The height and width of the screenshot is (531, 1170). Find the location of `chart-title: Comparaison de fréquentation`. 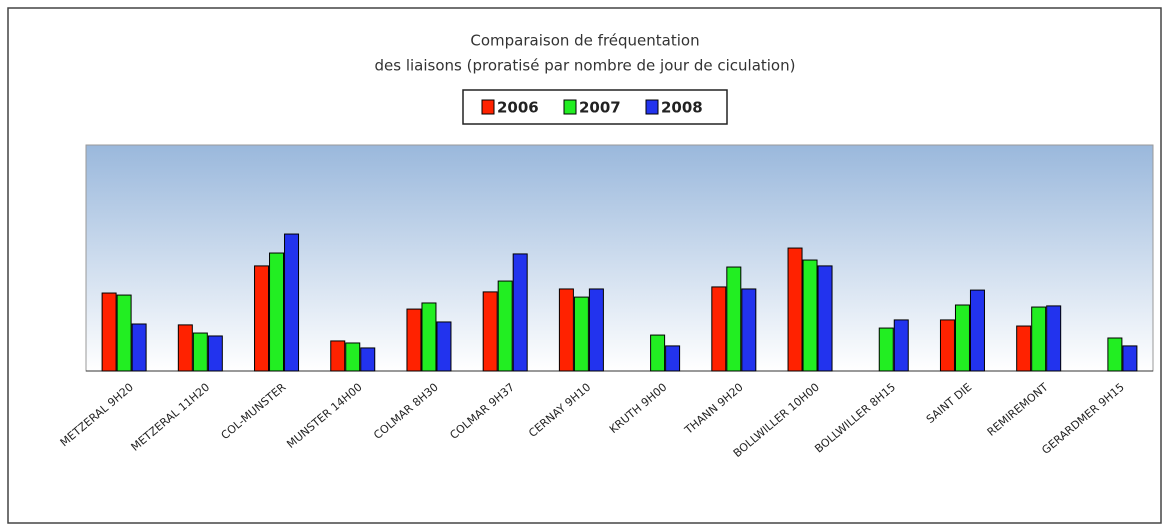

chart-title: Comparaison de fréquentation is located at coordinates (584, 41).